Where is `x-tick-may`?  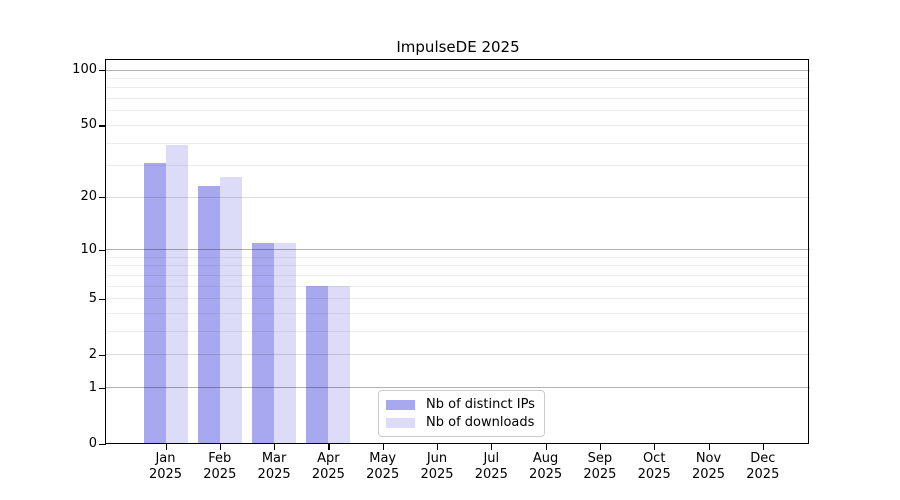
x-tick-may is located at coordinates (383, 447).